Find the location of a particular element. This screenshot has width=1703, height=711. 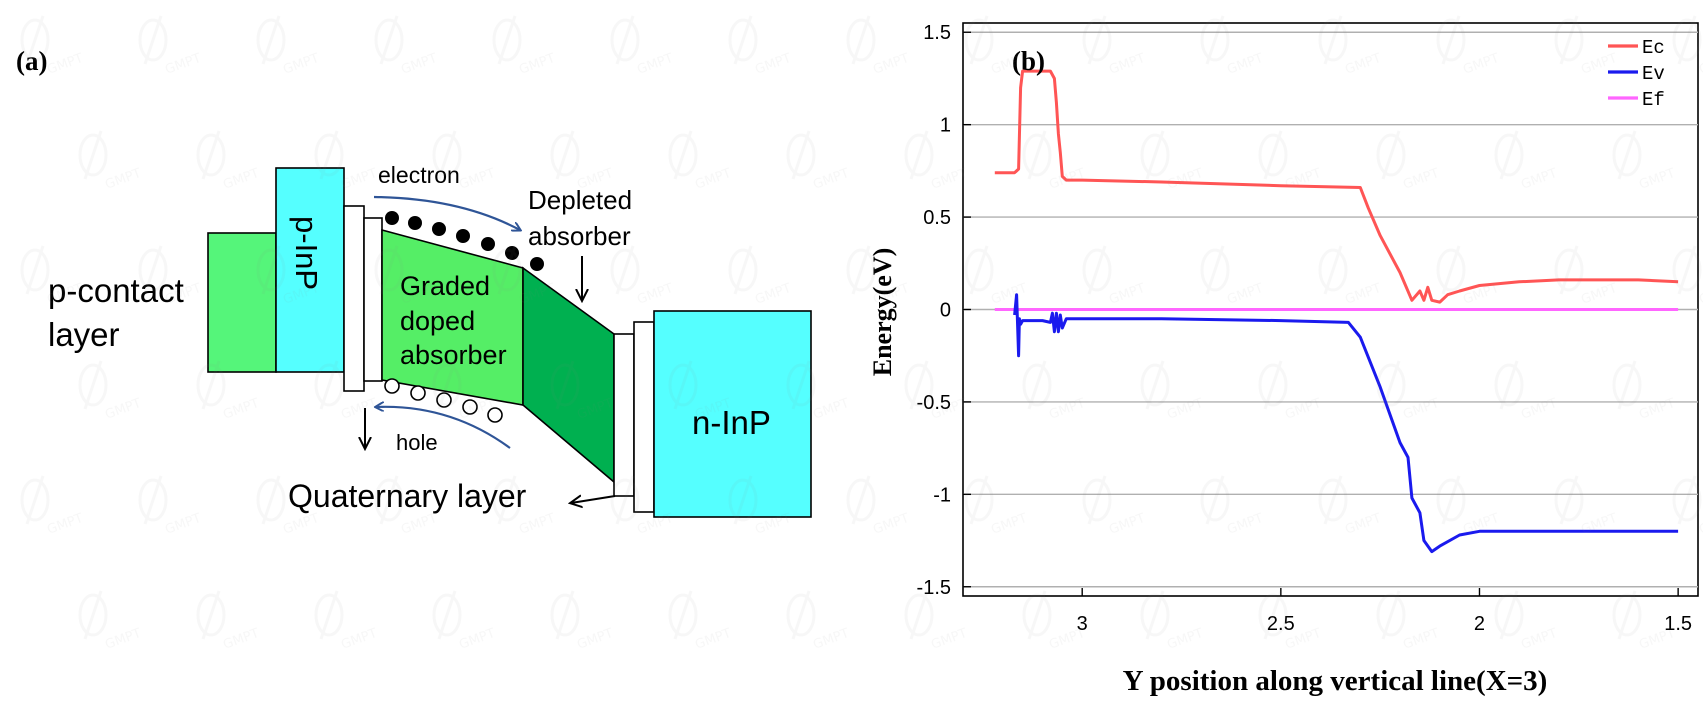

y-tick-label: 0 is located at coordinates (945, 311).